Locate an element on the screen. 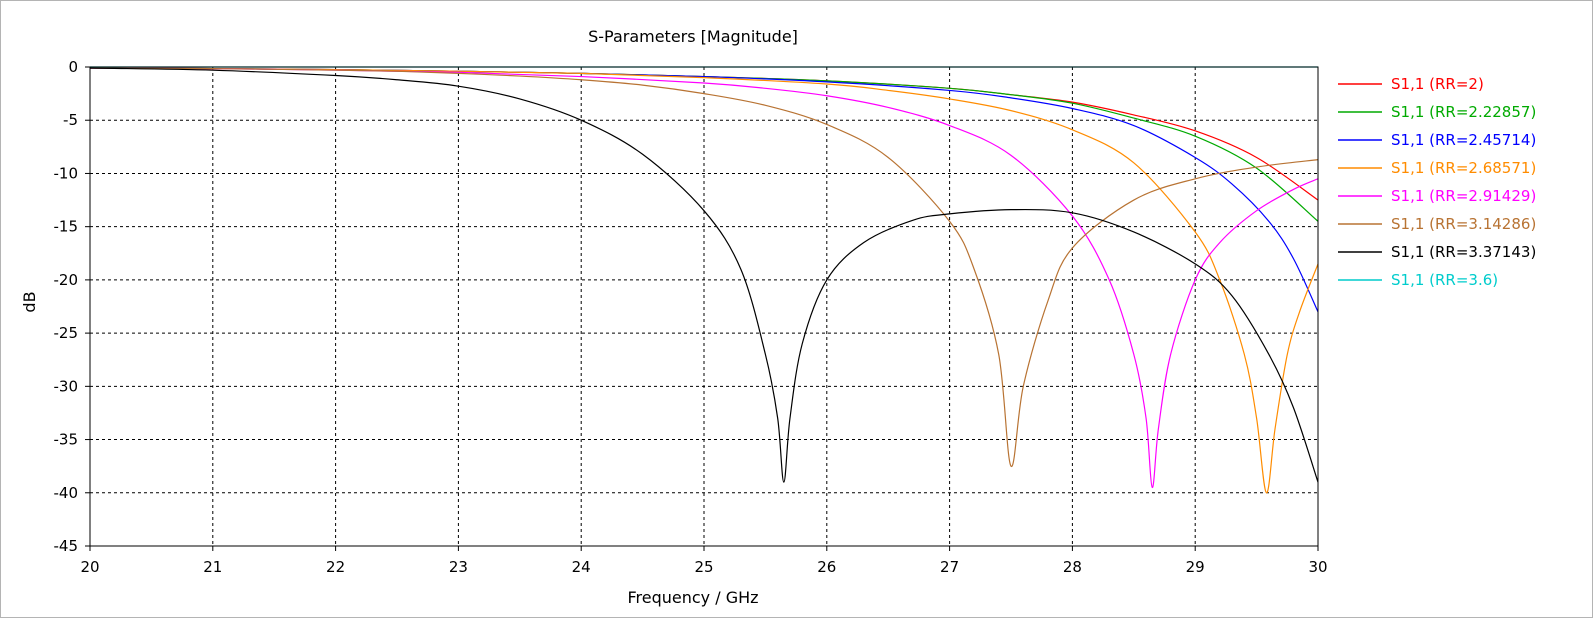 This screenshot has width=1595, height=620. x-tick-label: 20 is located at coordinates (89, 567).